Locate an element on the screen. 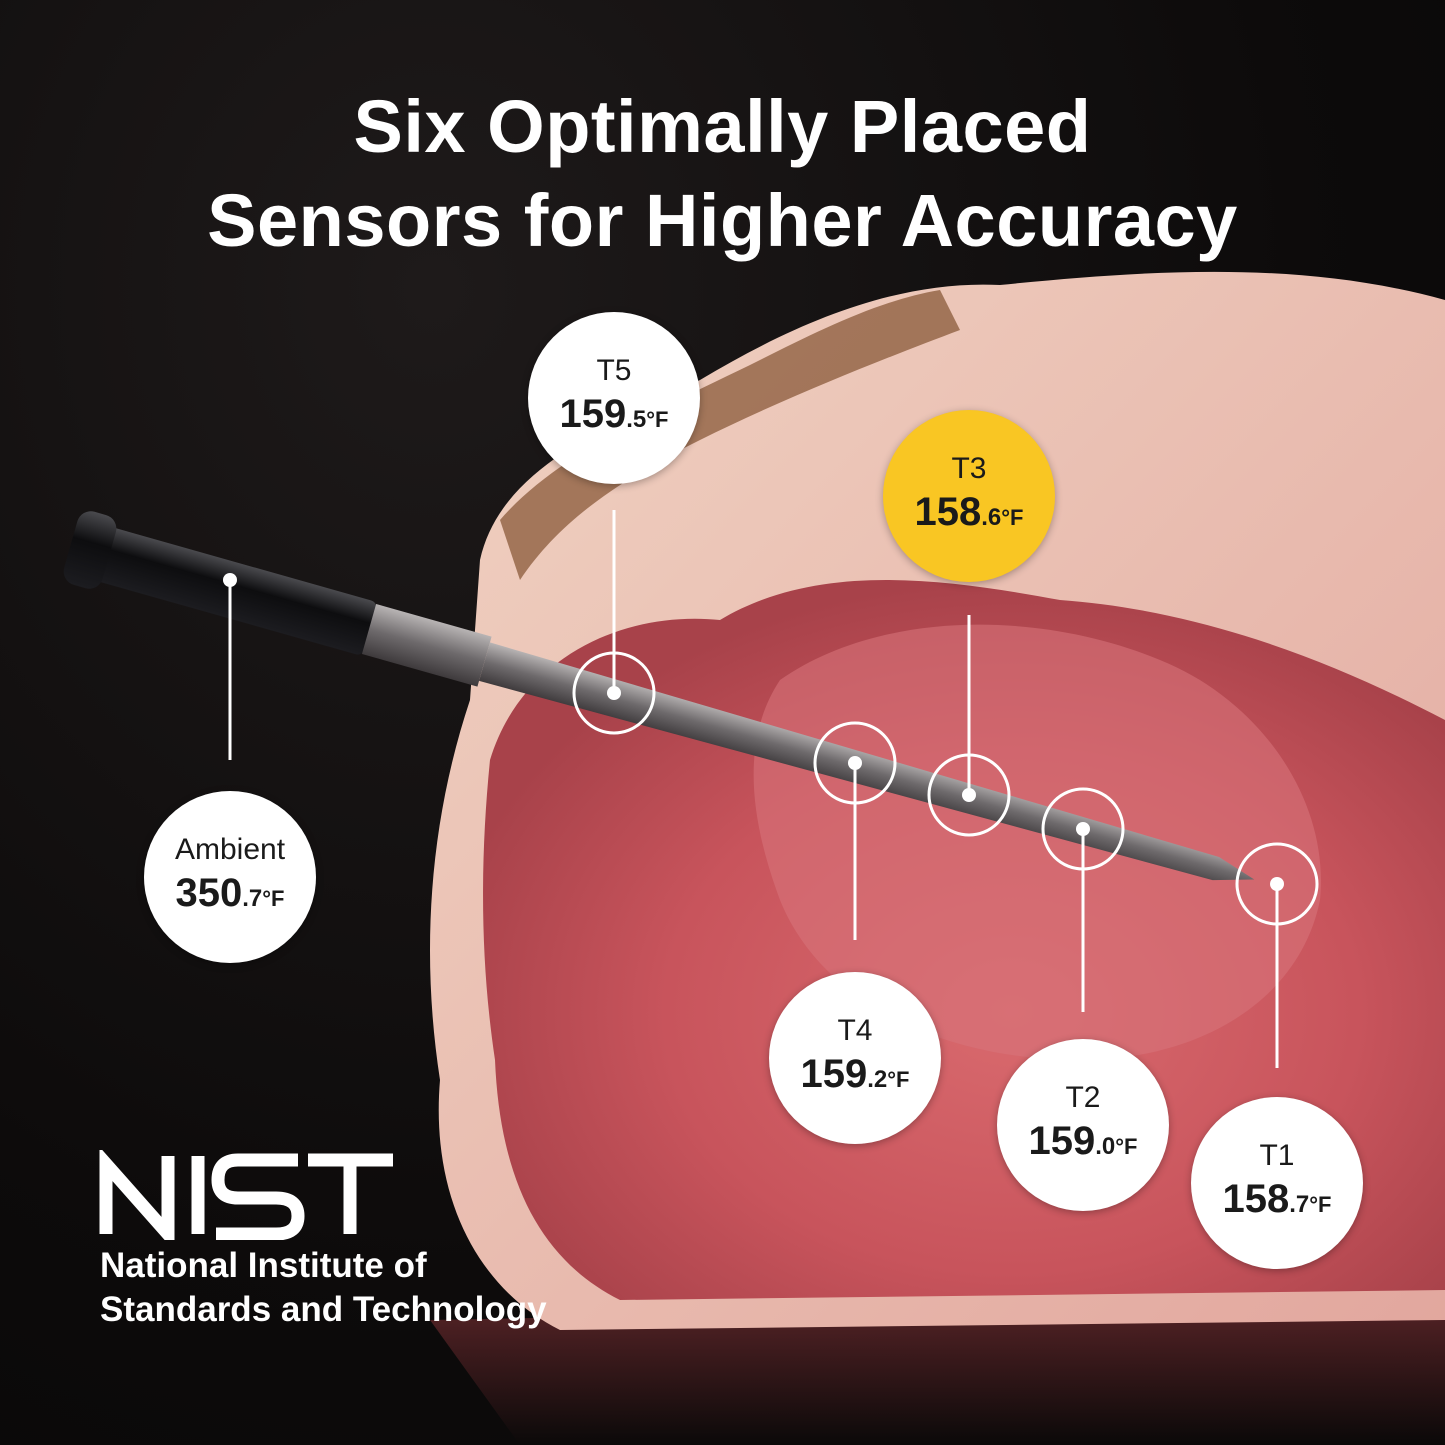  probe-ferrule is located at coordinates (426, 645).